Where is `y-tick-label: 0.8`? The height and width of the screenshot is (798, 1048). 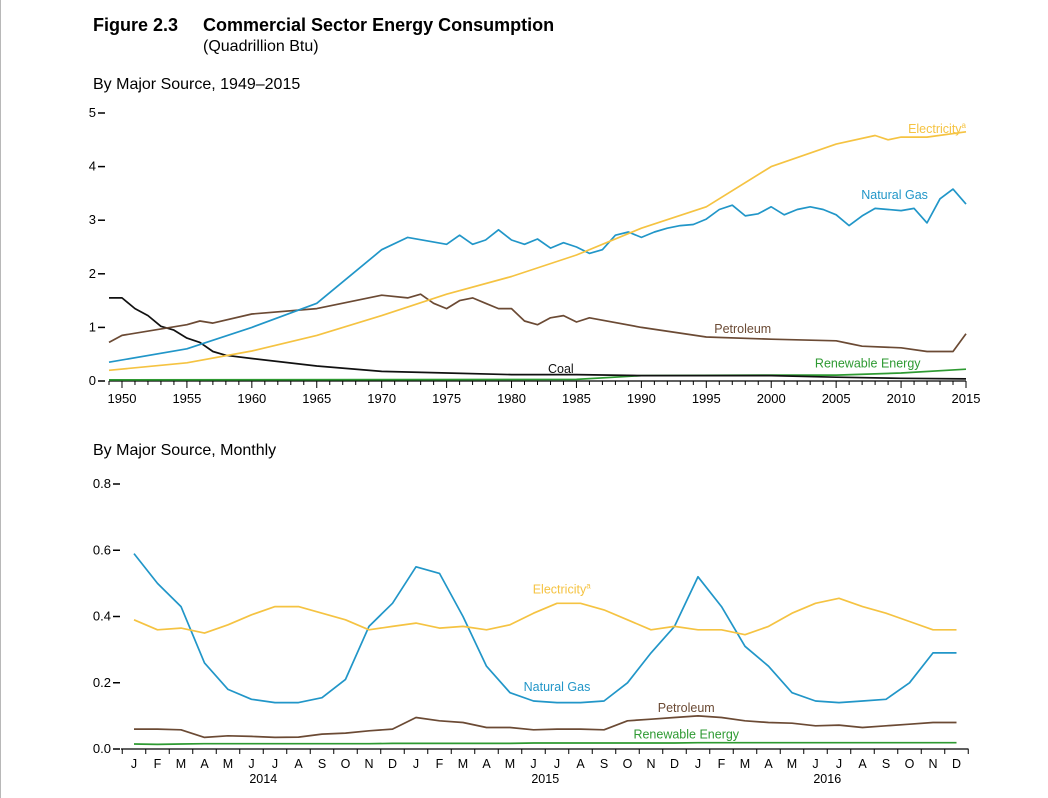
y-tick-label: 0.8 is located at coordinates (102, 483).